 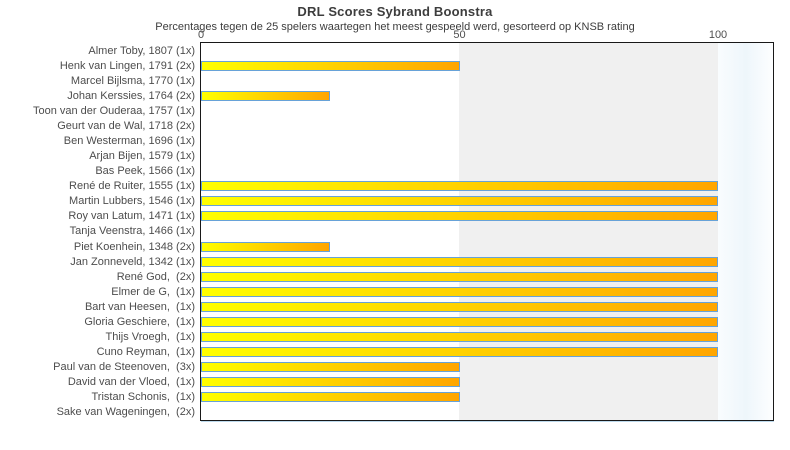 I want to click on y-axis-label: Elmer de G, (1x), so click(x=153, y=291).